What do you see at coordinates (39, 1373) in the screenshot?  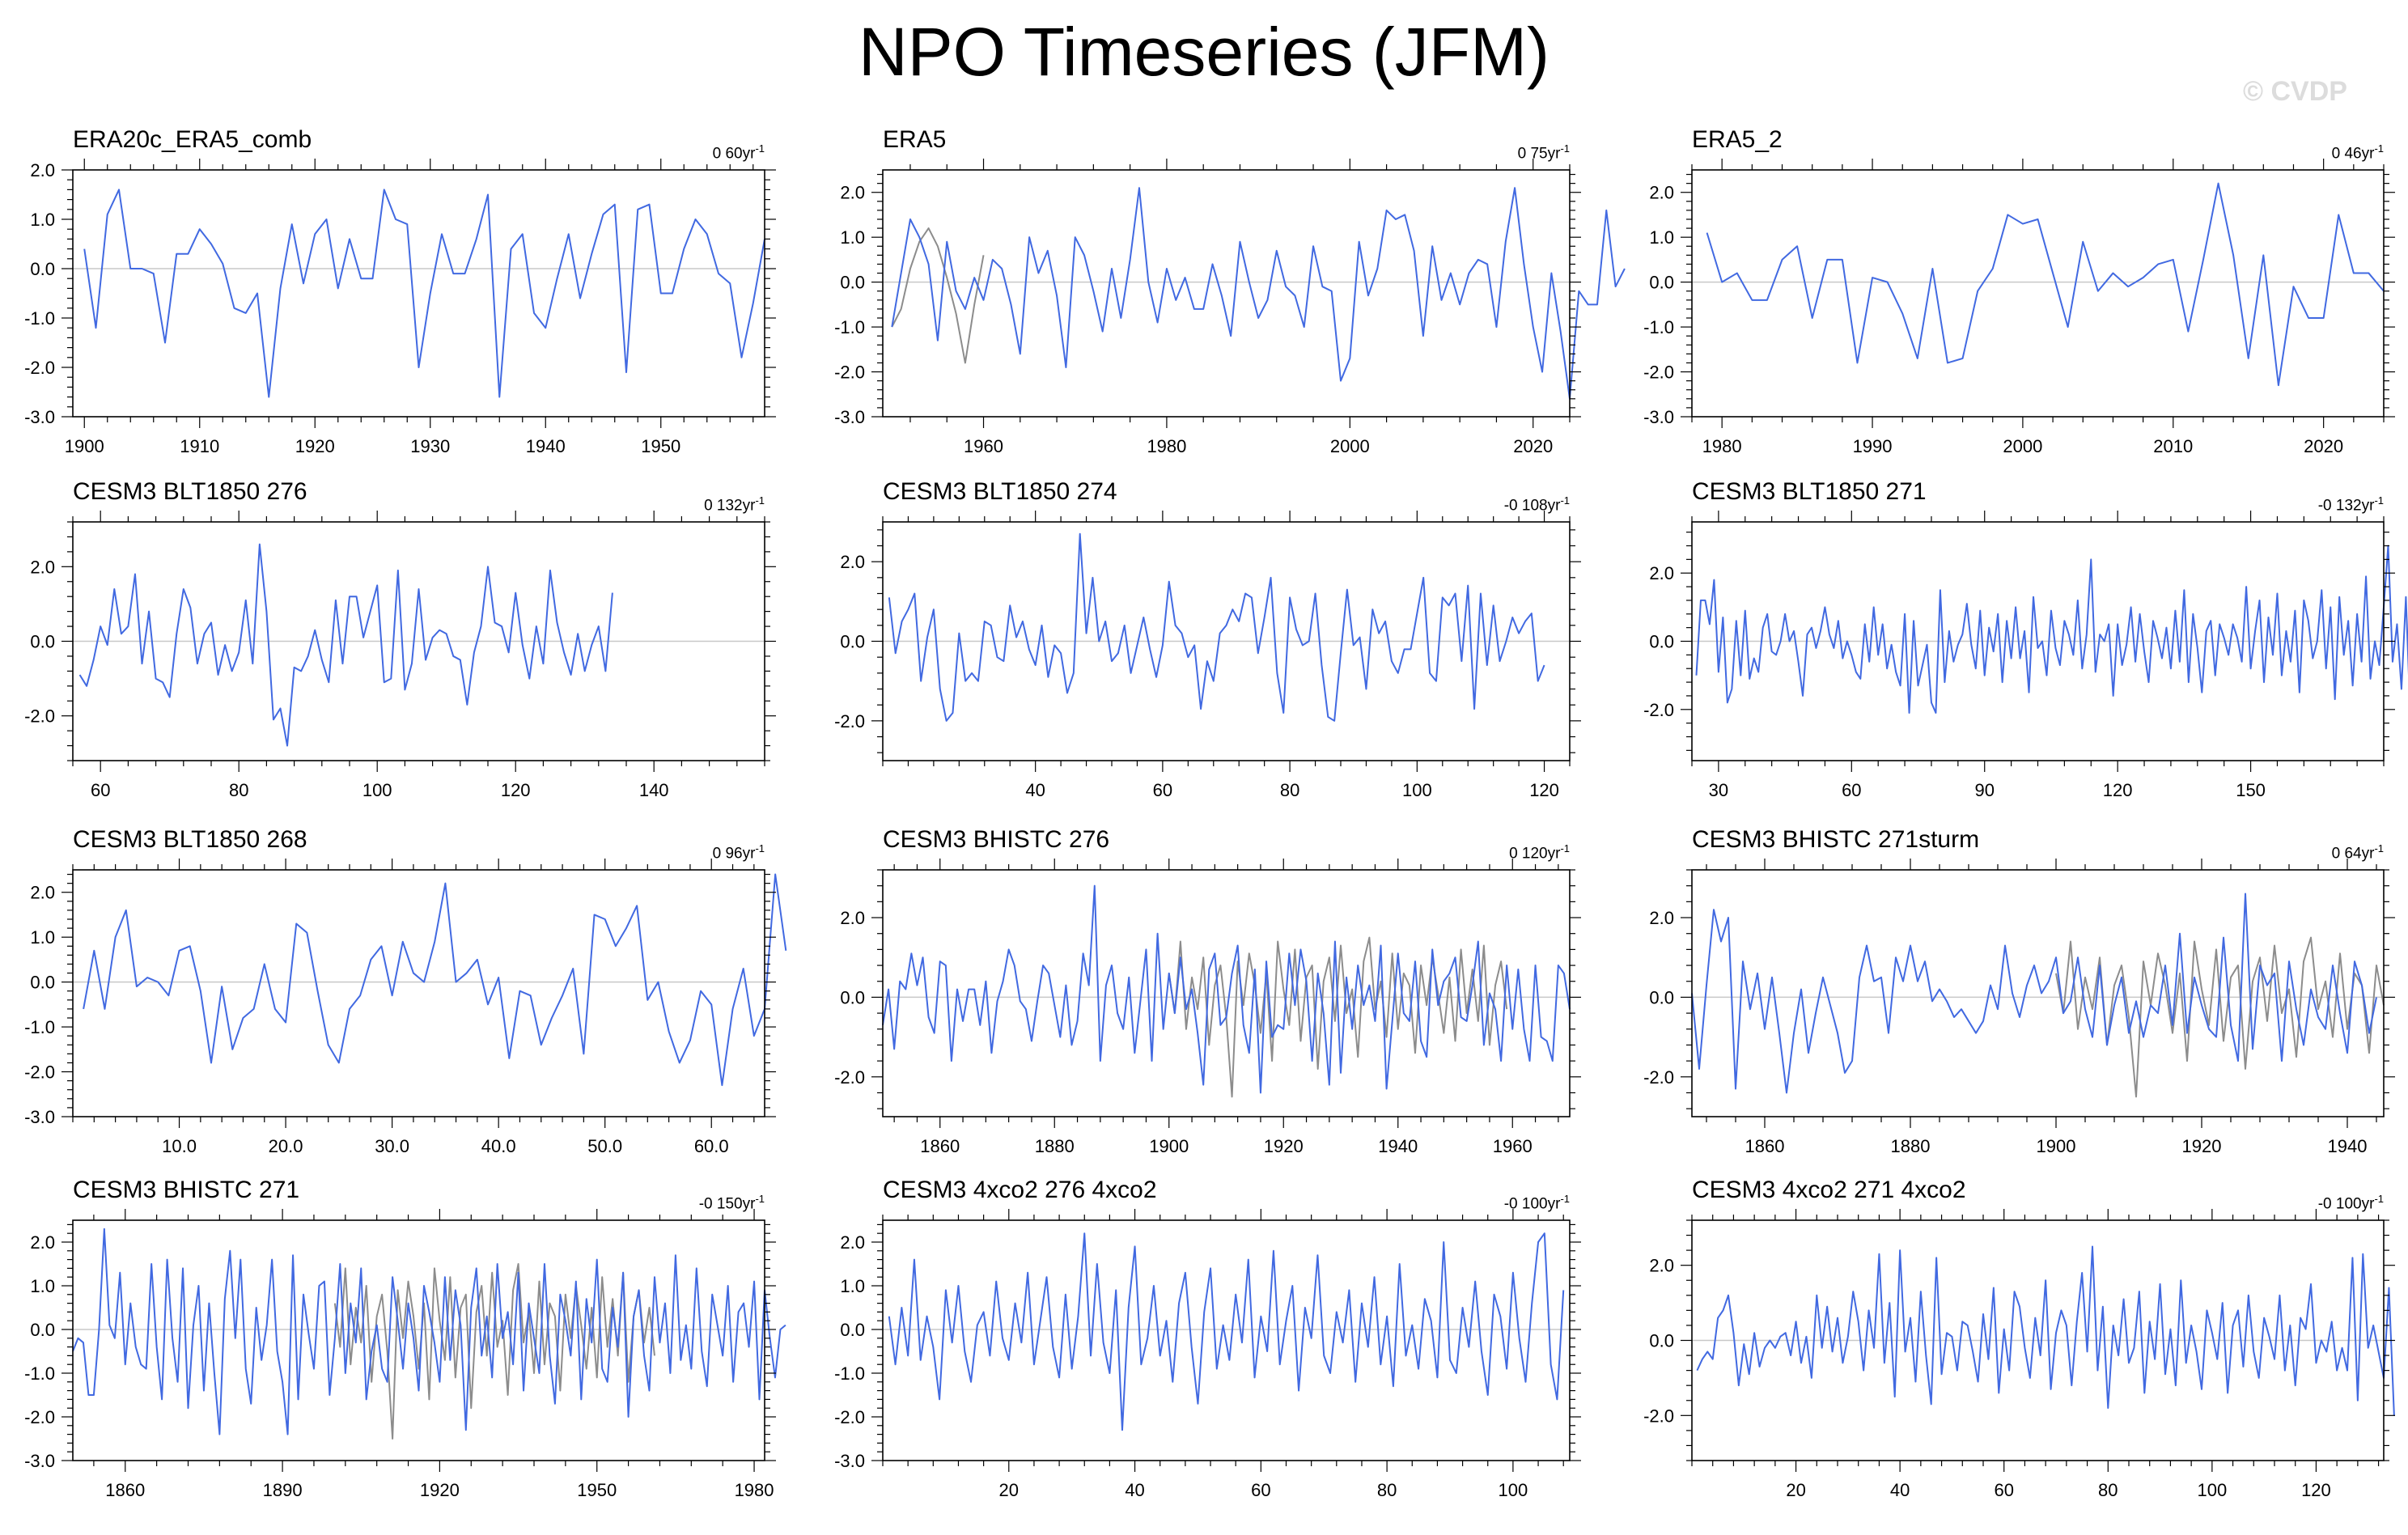 I see `y-tick-label: -1.0` at bounding box center [39, 1373].